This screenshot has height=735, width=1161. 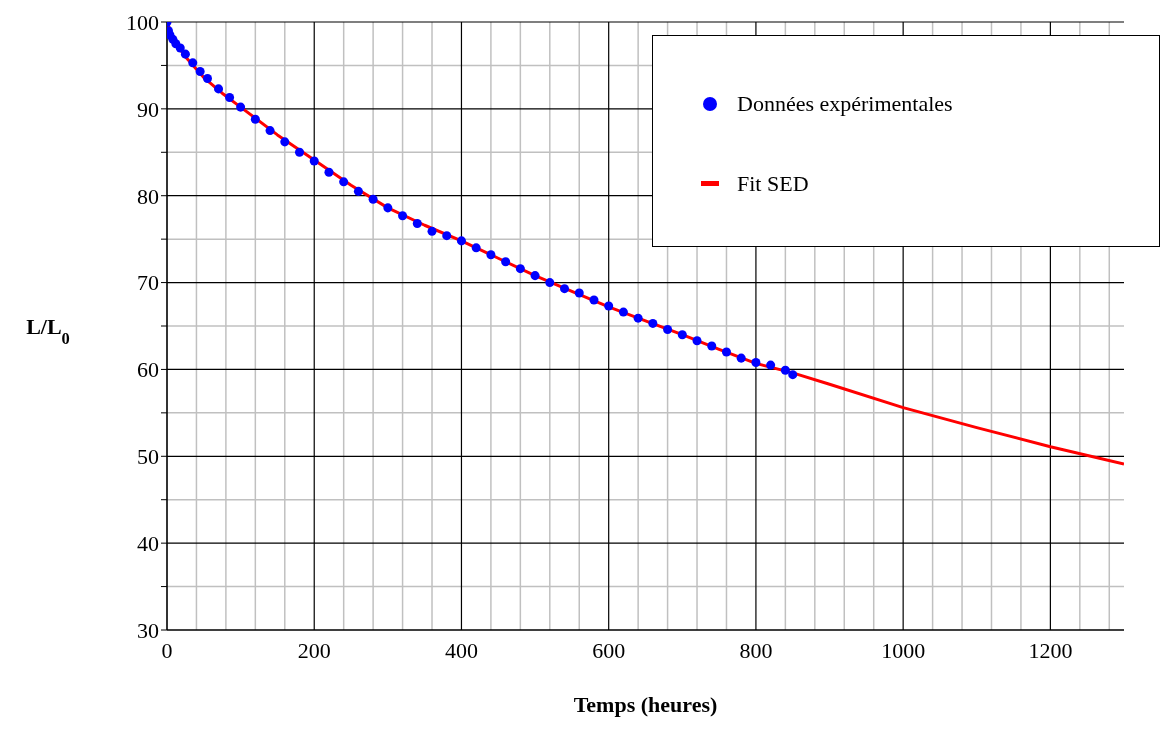 What do you see at coordinates (609, 650) in the screenshot?
I see `x-tick-label: 600` at bounding box center [609, 650].